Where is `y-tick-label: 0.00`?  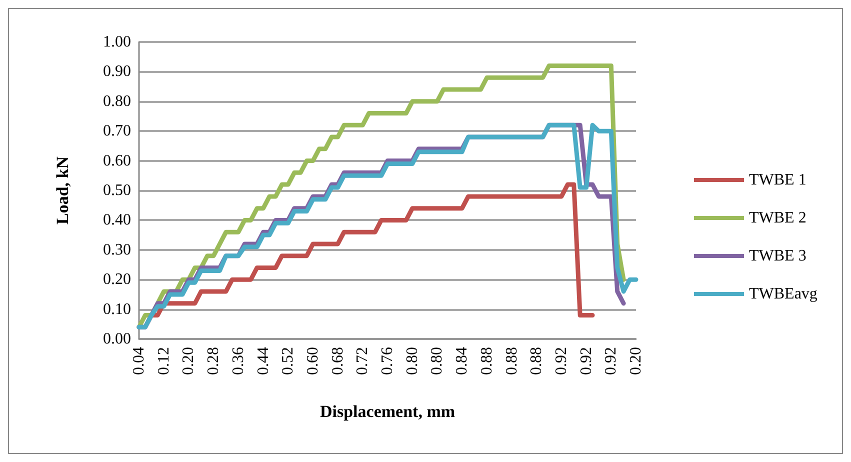
y-tick-label: 0.00 is located at coordinates (117, 339).